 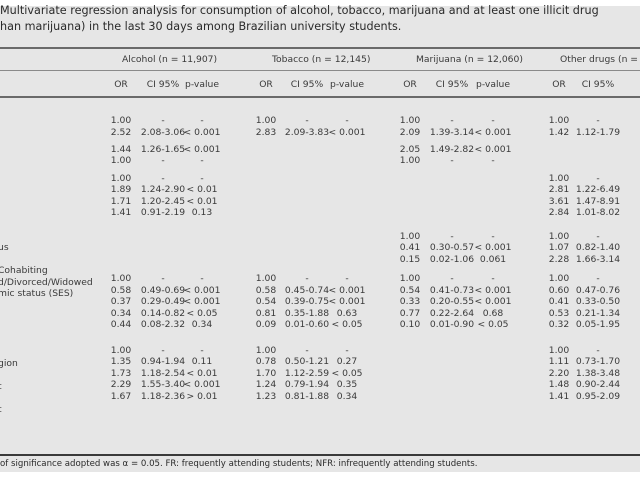 I want to click on cell-or: 1.89, so click(x=121, y=190).